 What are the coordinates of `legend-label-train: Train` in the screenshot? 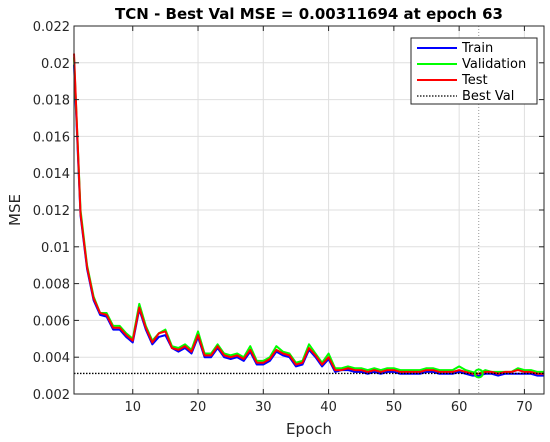 It's located at (477, 48).